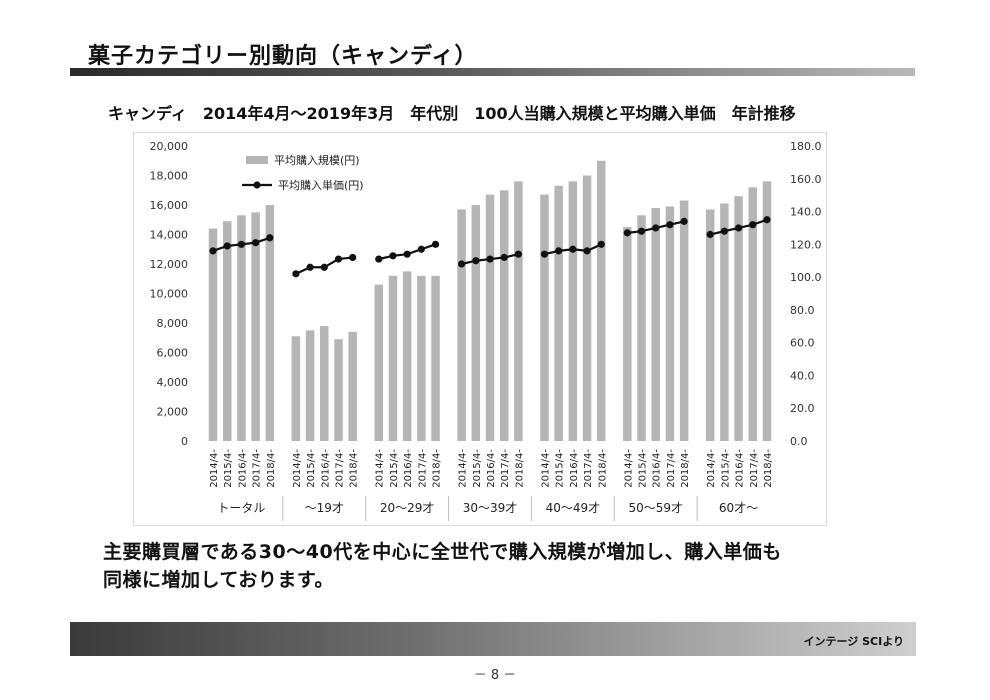  What do you see at coordinates (655, 508) in the screenshot?
I see `x-group-label: 50～59才` at bounding box center [655, 508].